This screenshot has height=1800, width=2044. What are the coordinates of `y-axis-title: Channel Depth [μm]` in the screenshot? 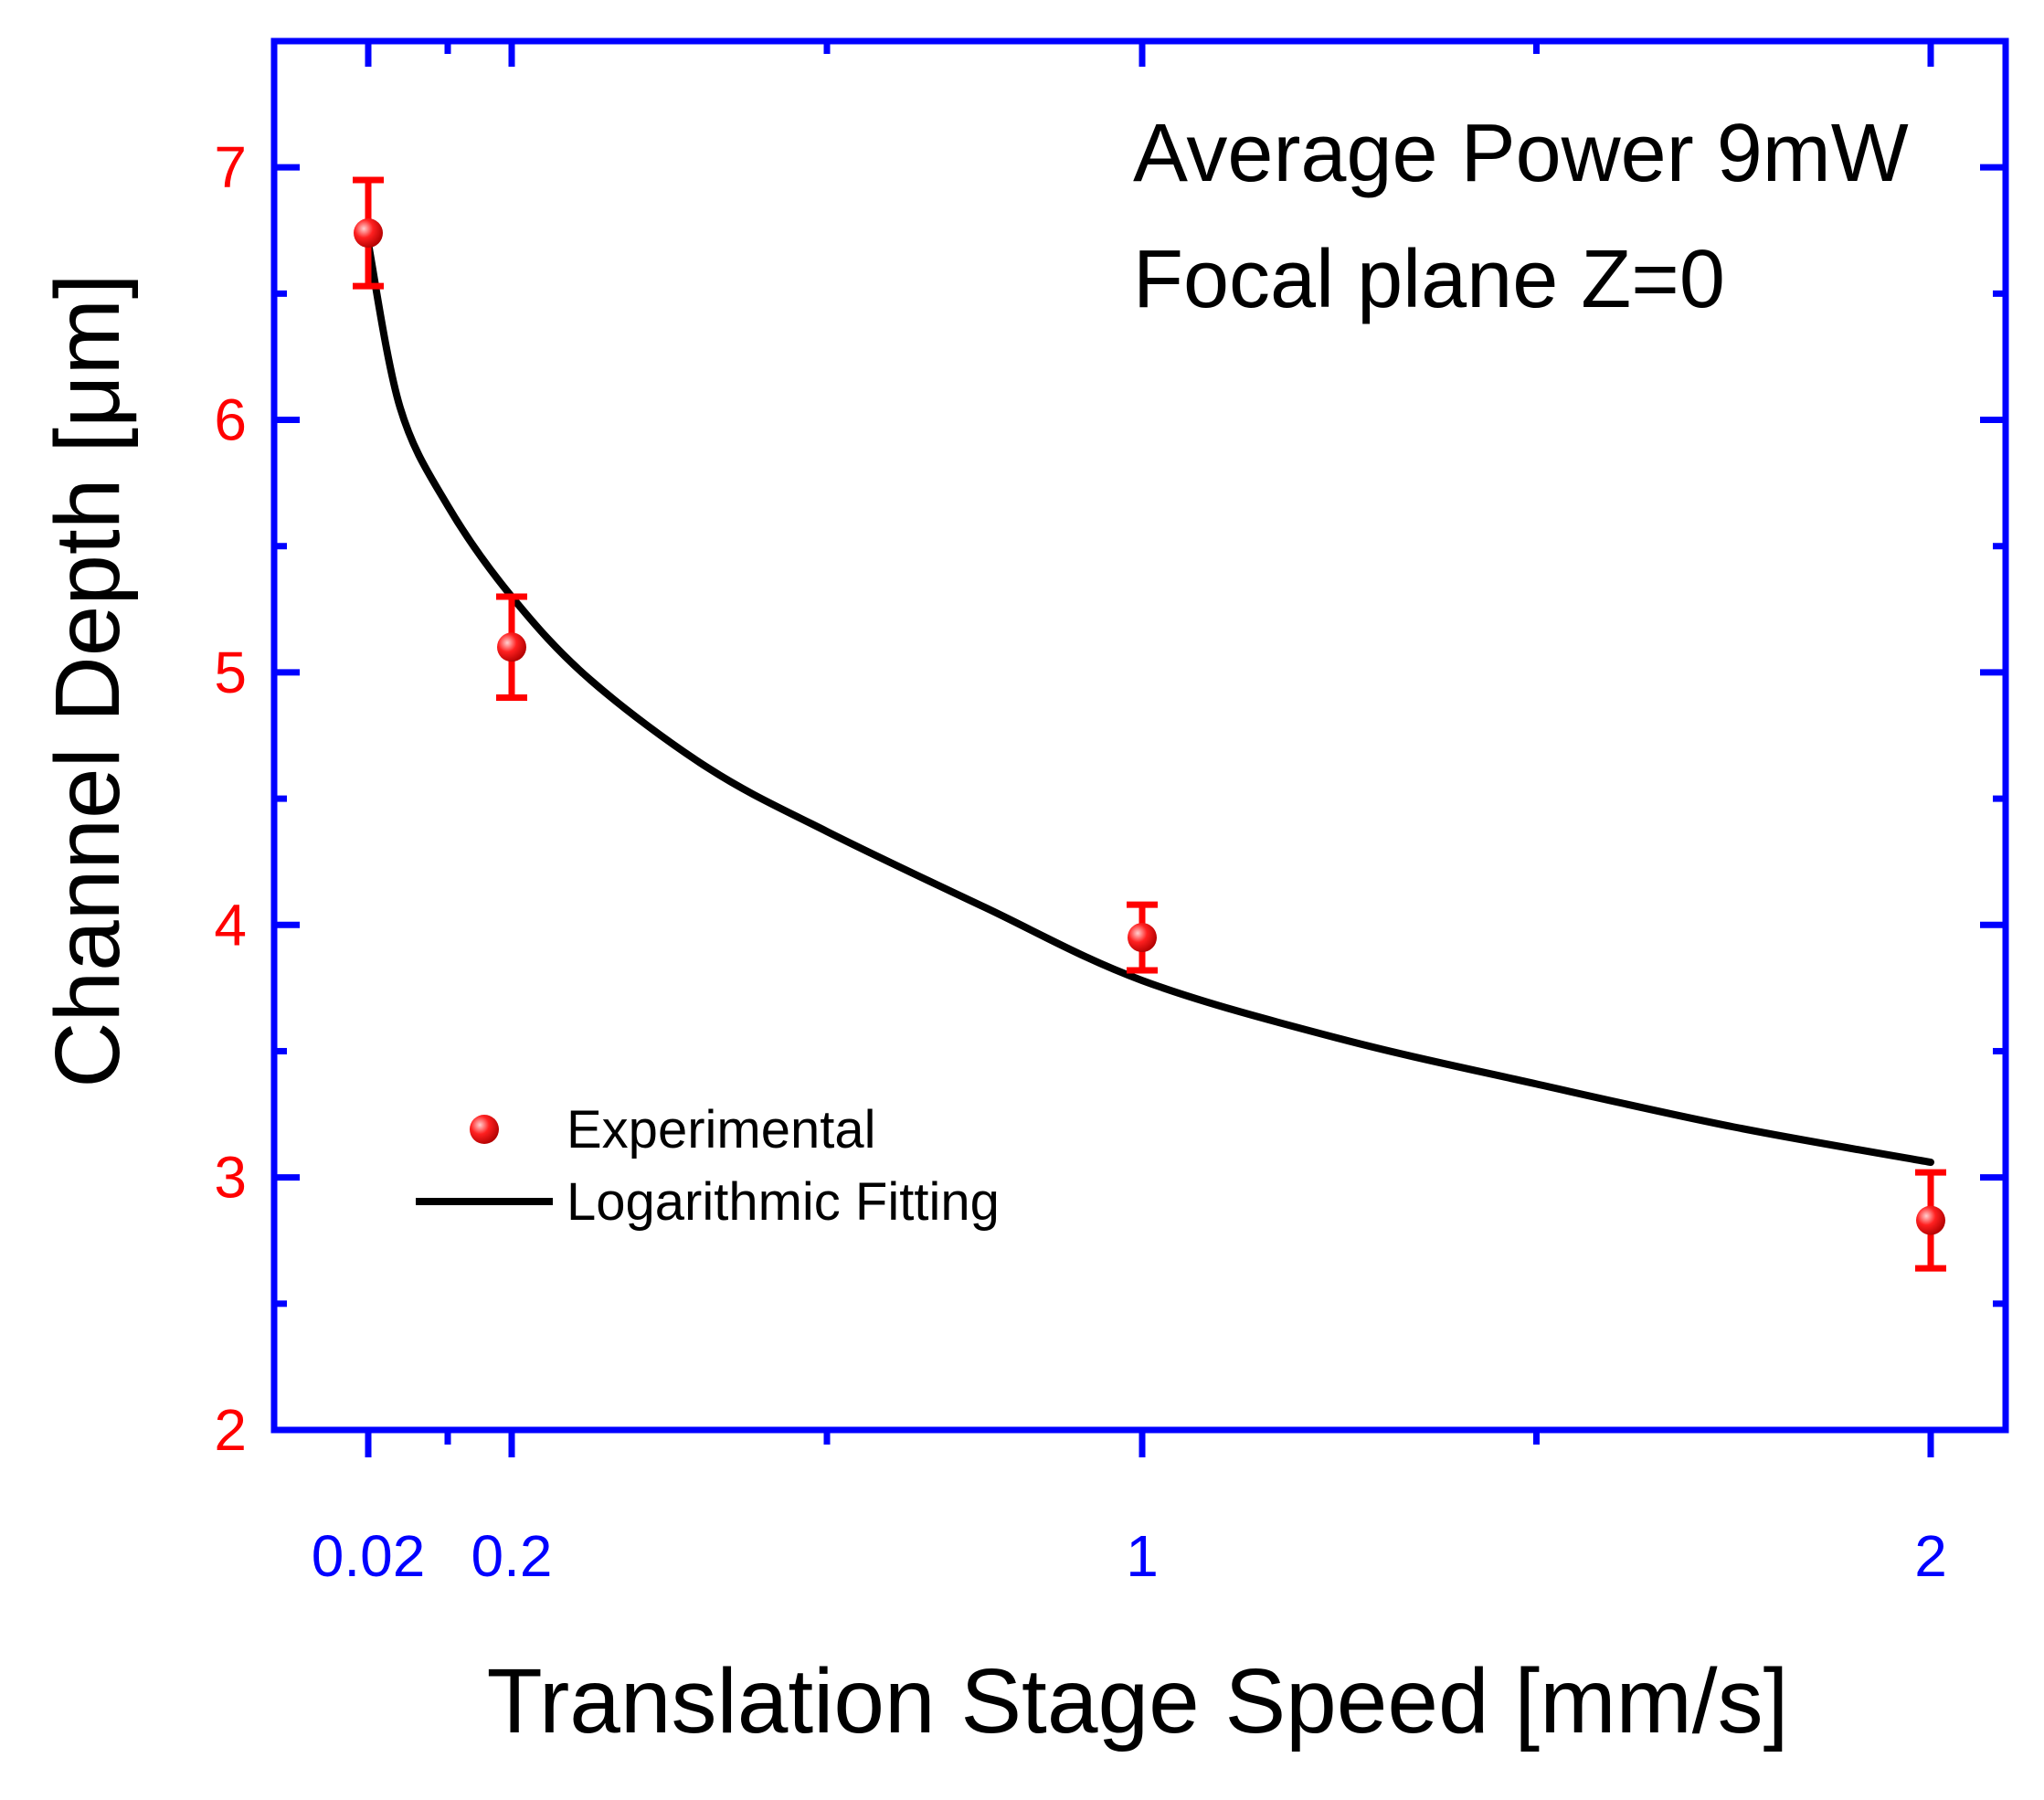 It's located at (88, 680).